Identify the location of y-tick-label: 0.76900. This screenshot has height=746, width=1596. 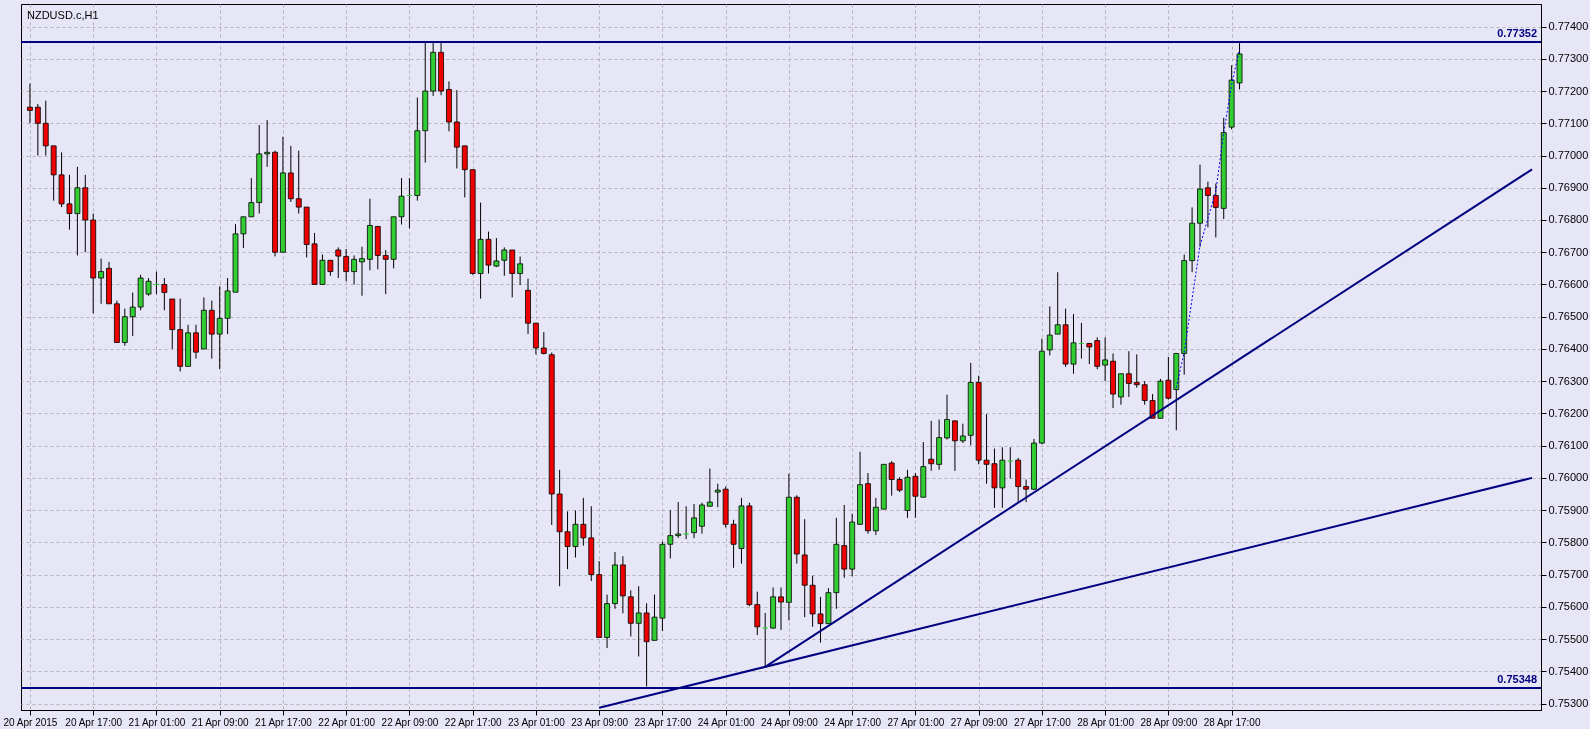
(1568, 187).